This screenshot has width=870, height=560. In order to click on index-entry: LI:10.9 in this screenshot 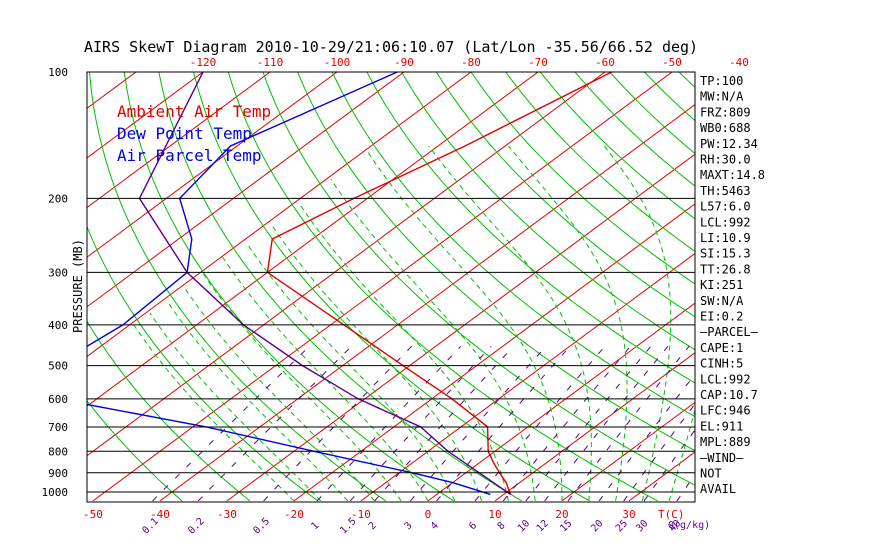, I will do `click(725, 238)`.